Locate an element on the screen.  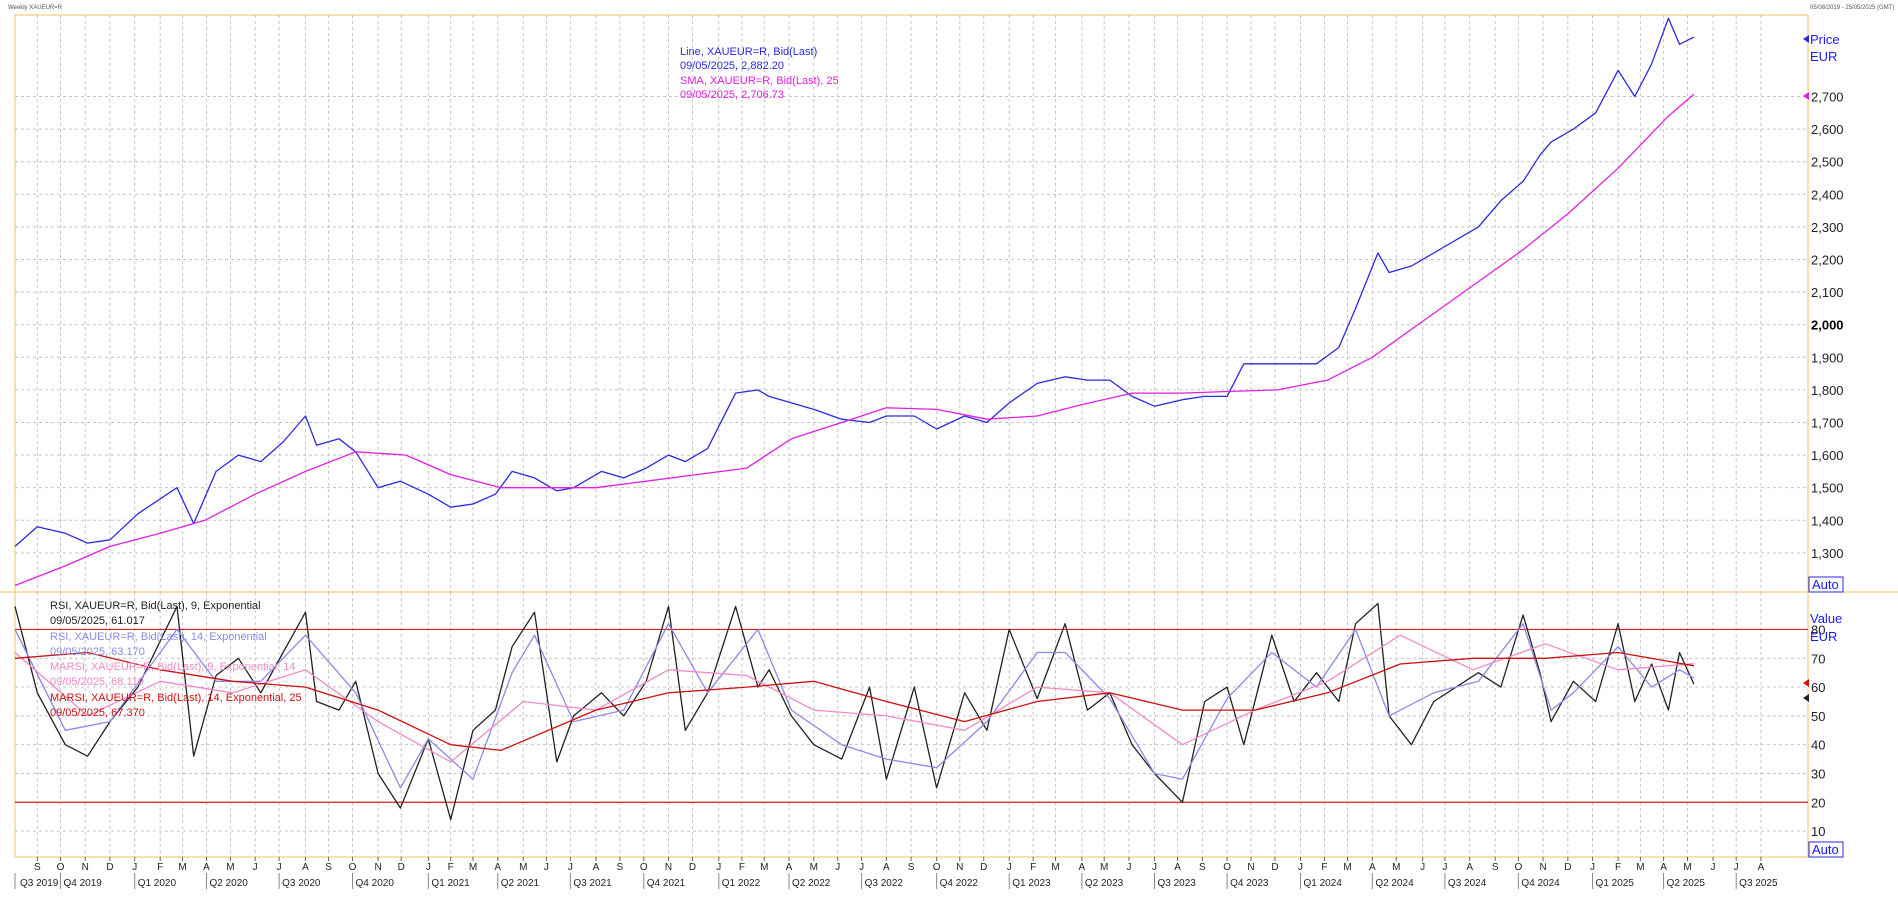
x-quarter-label: Q1 2021 is located at coordinates (450, 883).